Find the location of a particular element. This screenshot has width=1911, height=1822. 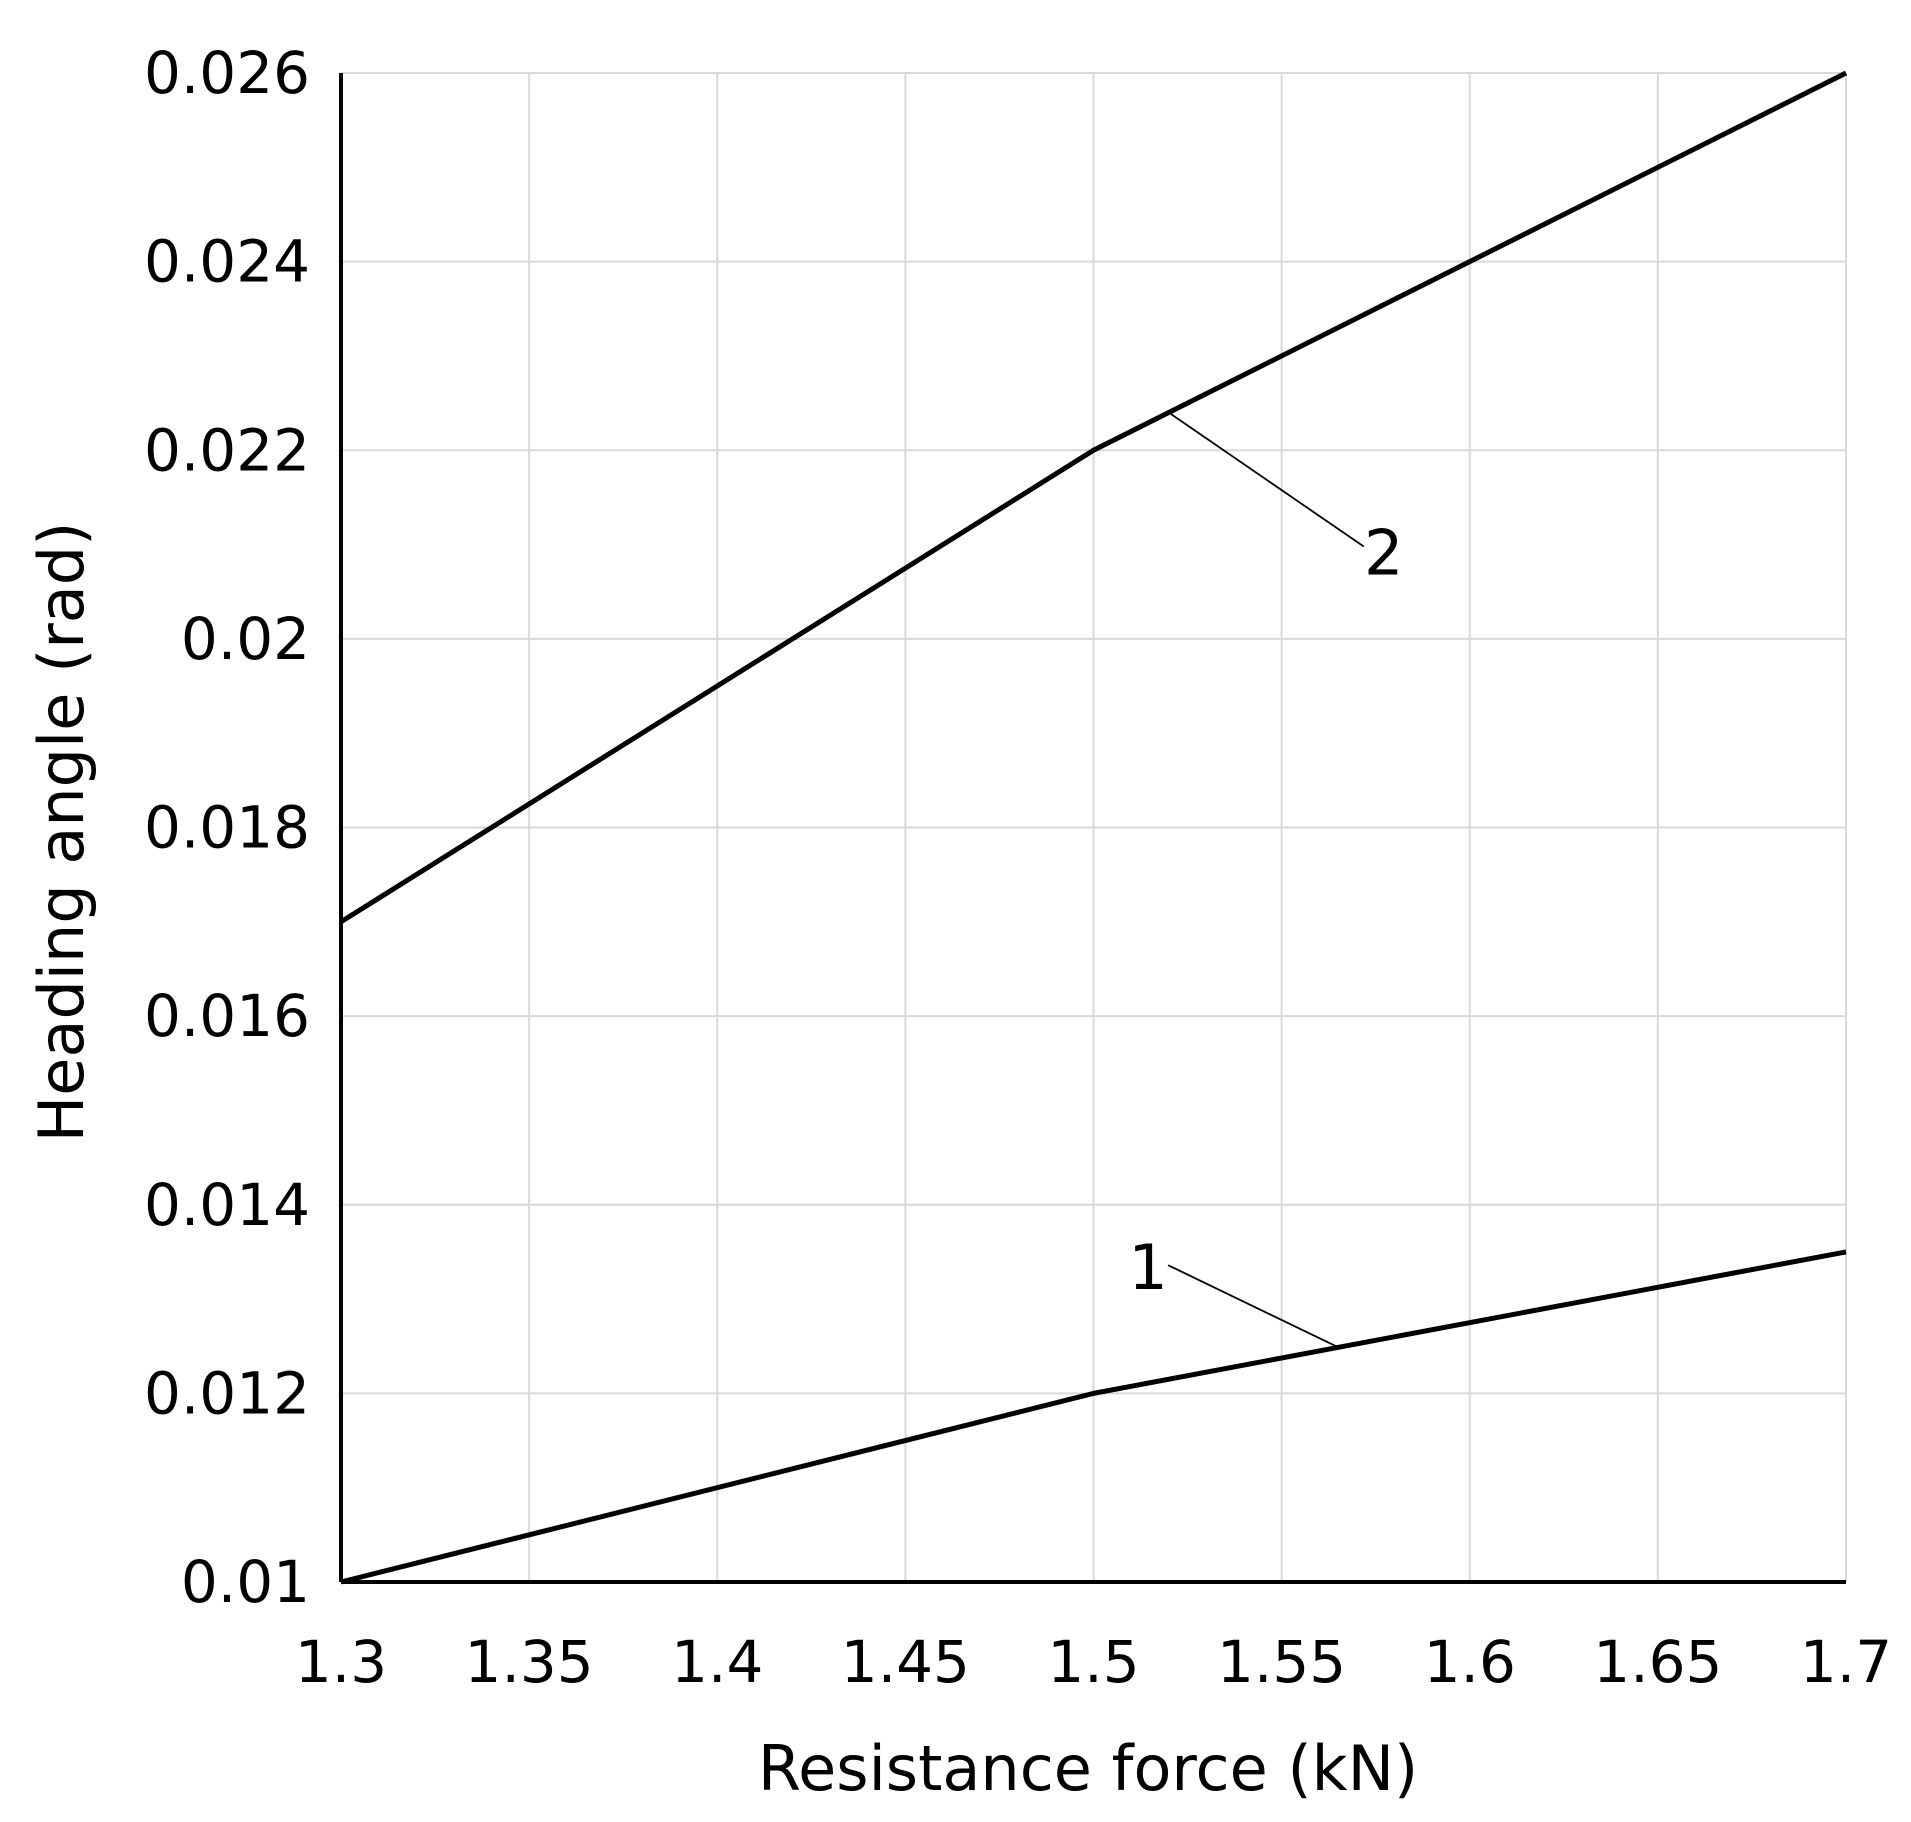

x-tick-label: 1.7 is located at coordinates (1846, 1662).